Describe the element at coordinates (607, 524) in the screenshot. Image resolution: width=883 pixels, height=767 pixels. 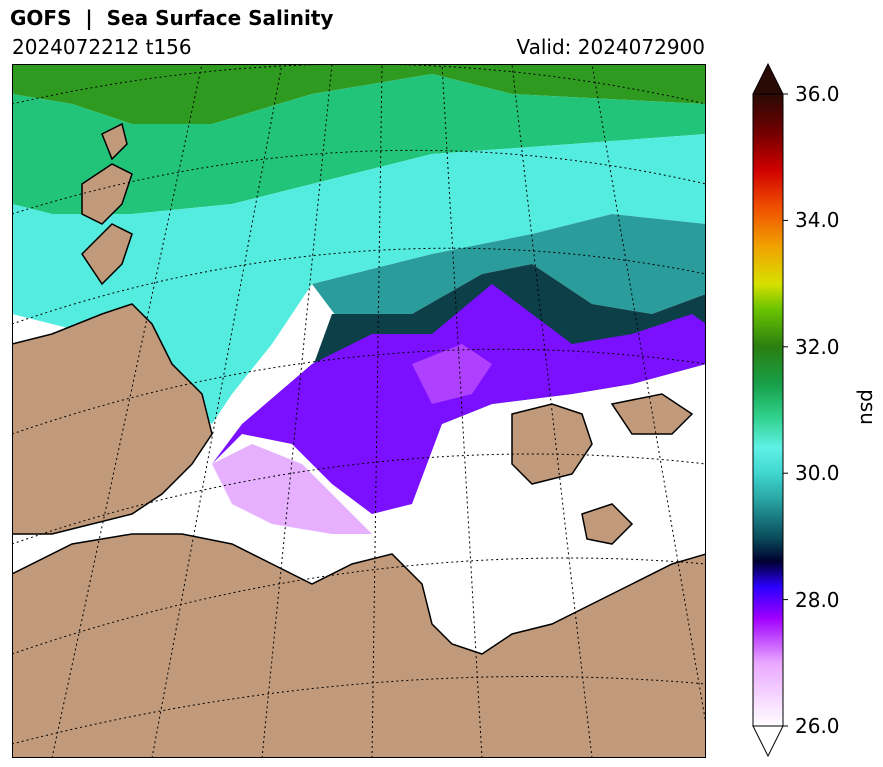
I see `island-new-siberian` at that location.